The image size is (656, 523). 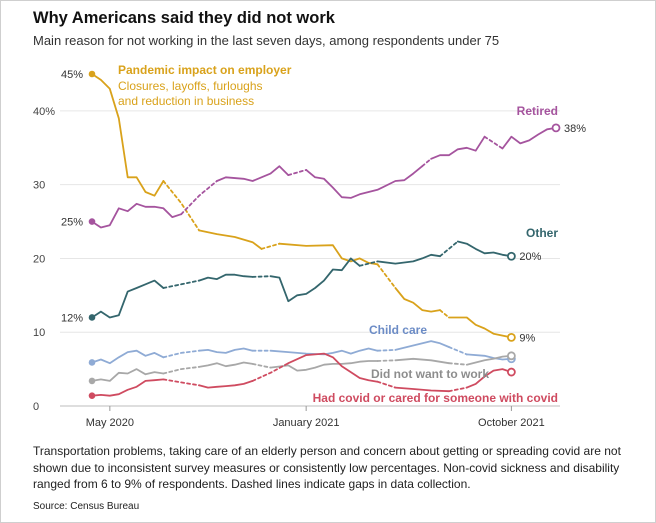 I want to click on y-tick-label: 40%, so click(x=44, y=112).